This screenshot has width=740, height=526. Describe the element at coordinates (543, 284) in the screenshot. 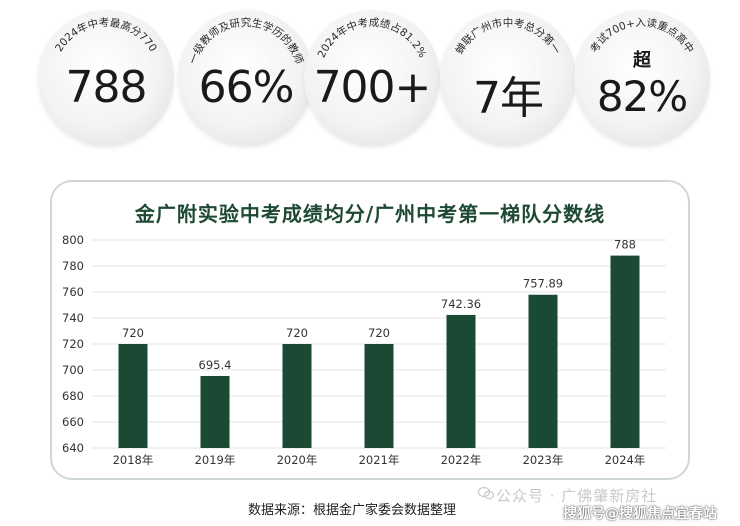

I see `data-label: 757.89` at that location.